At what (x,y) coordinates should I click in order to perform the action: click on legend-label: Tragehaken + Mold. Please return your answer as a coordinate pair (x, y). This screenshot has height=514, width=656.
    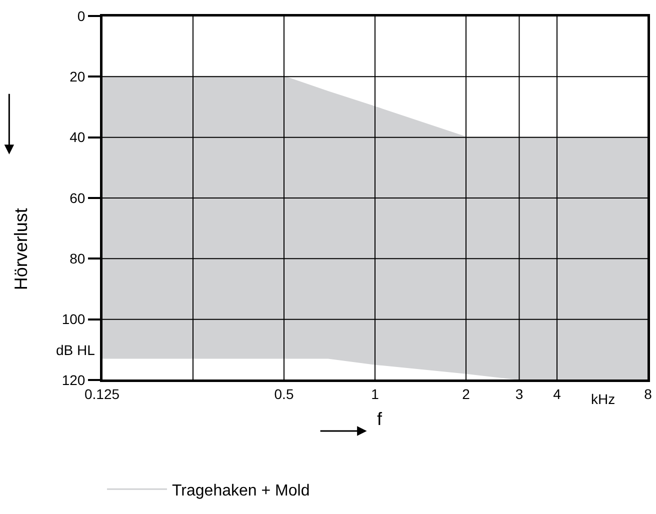
    Looking at the image, I should click on (241, 491).